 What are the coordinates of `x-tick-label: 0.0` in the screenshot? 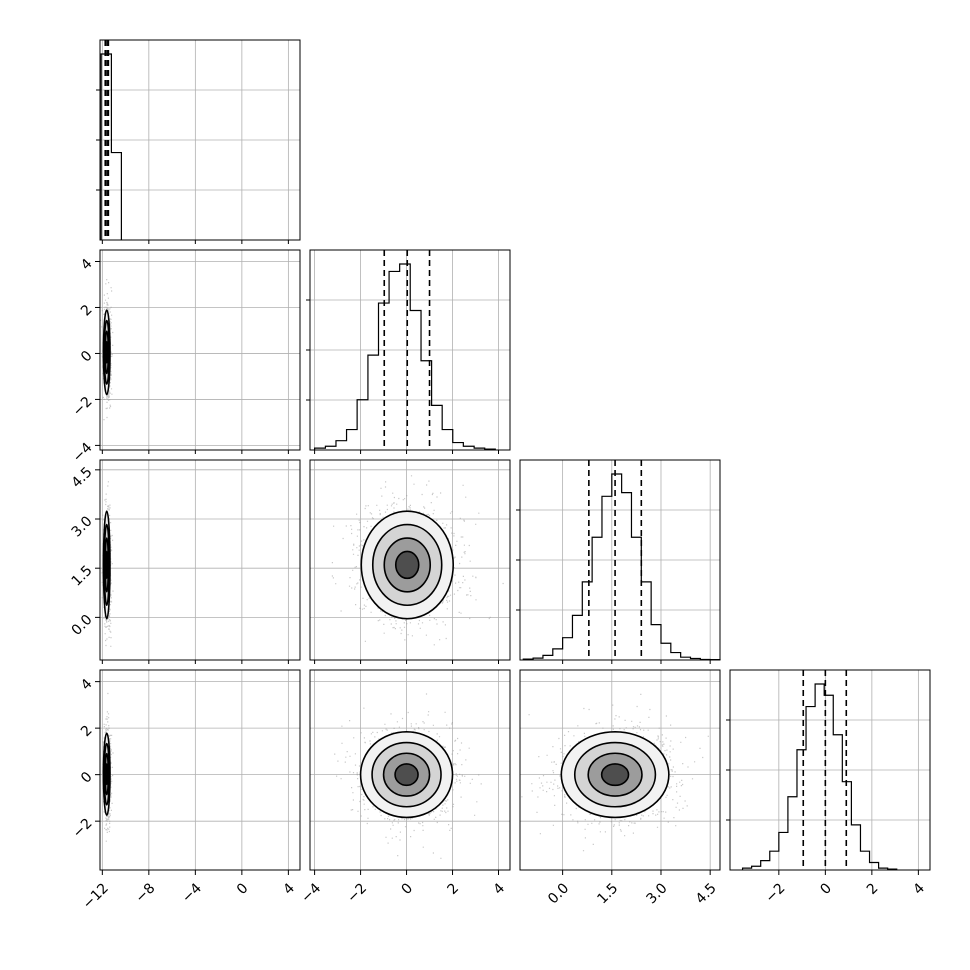 It's located at (558, 893).